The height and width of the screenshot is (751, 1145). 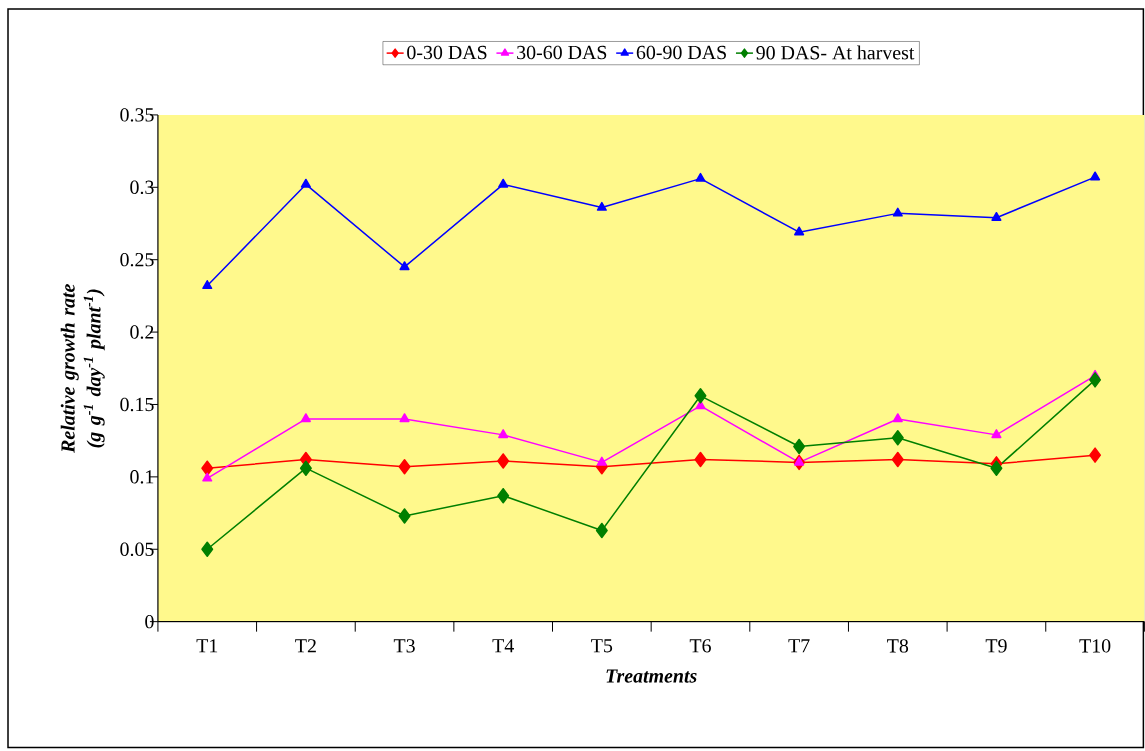 I want to click on y-tick-label: 0.05, so click(x=137, y=549).